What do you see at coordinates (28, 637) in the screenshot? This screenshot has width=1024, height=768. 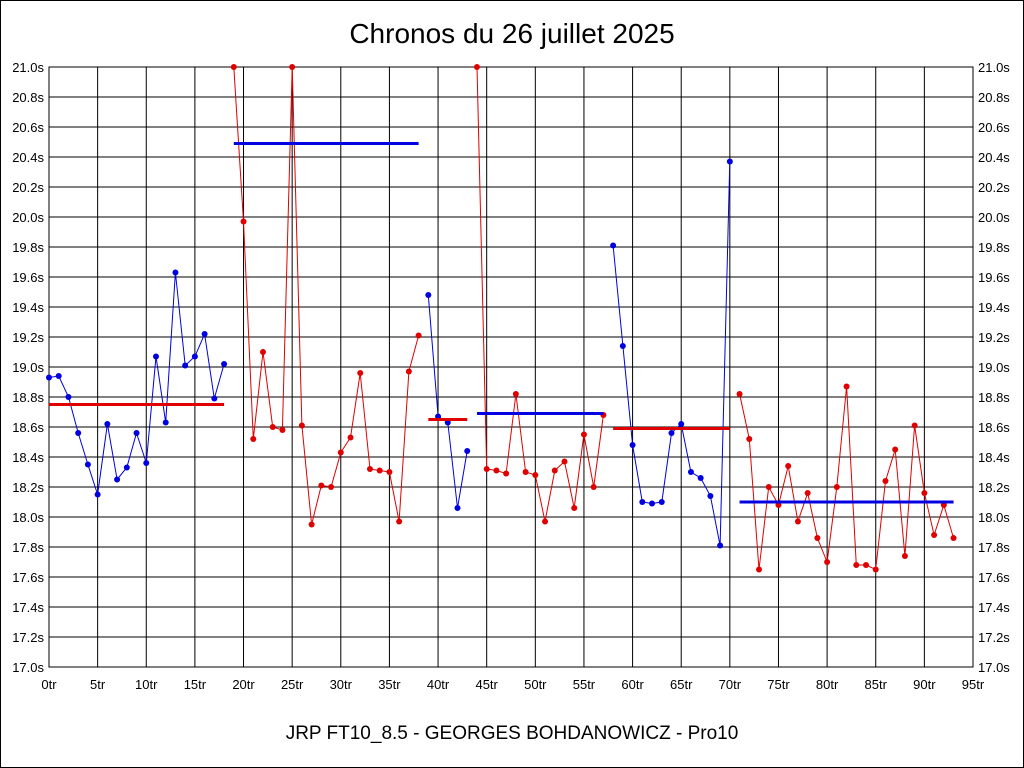 I see `y-tick-label-left: 17.2s` at bounding box center [28, 637].